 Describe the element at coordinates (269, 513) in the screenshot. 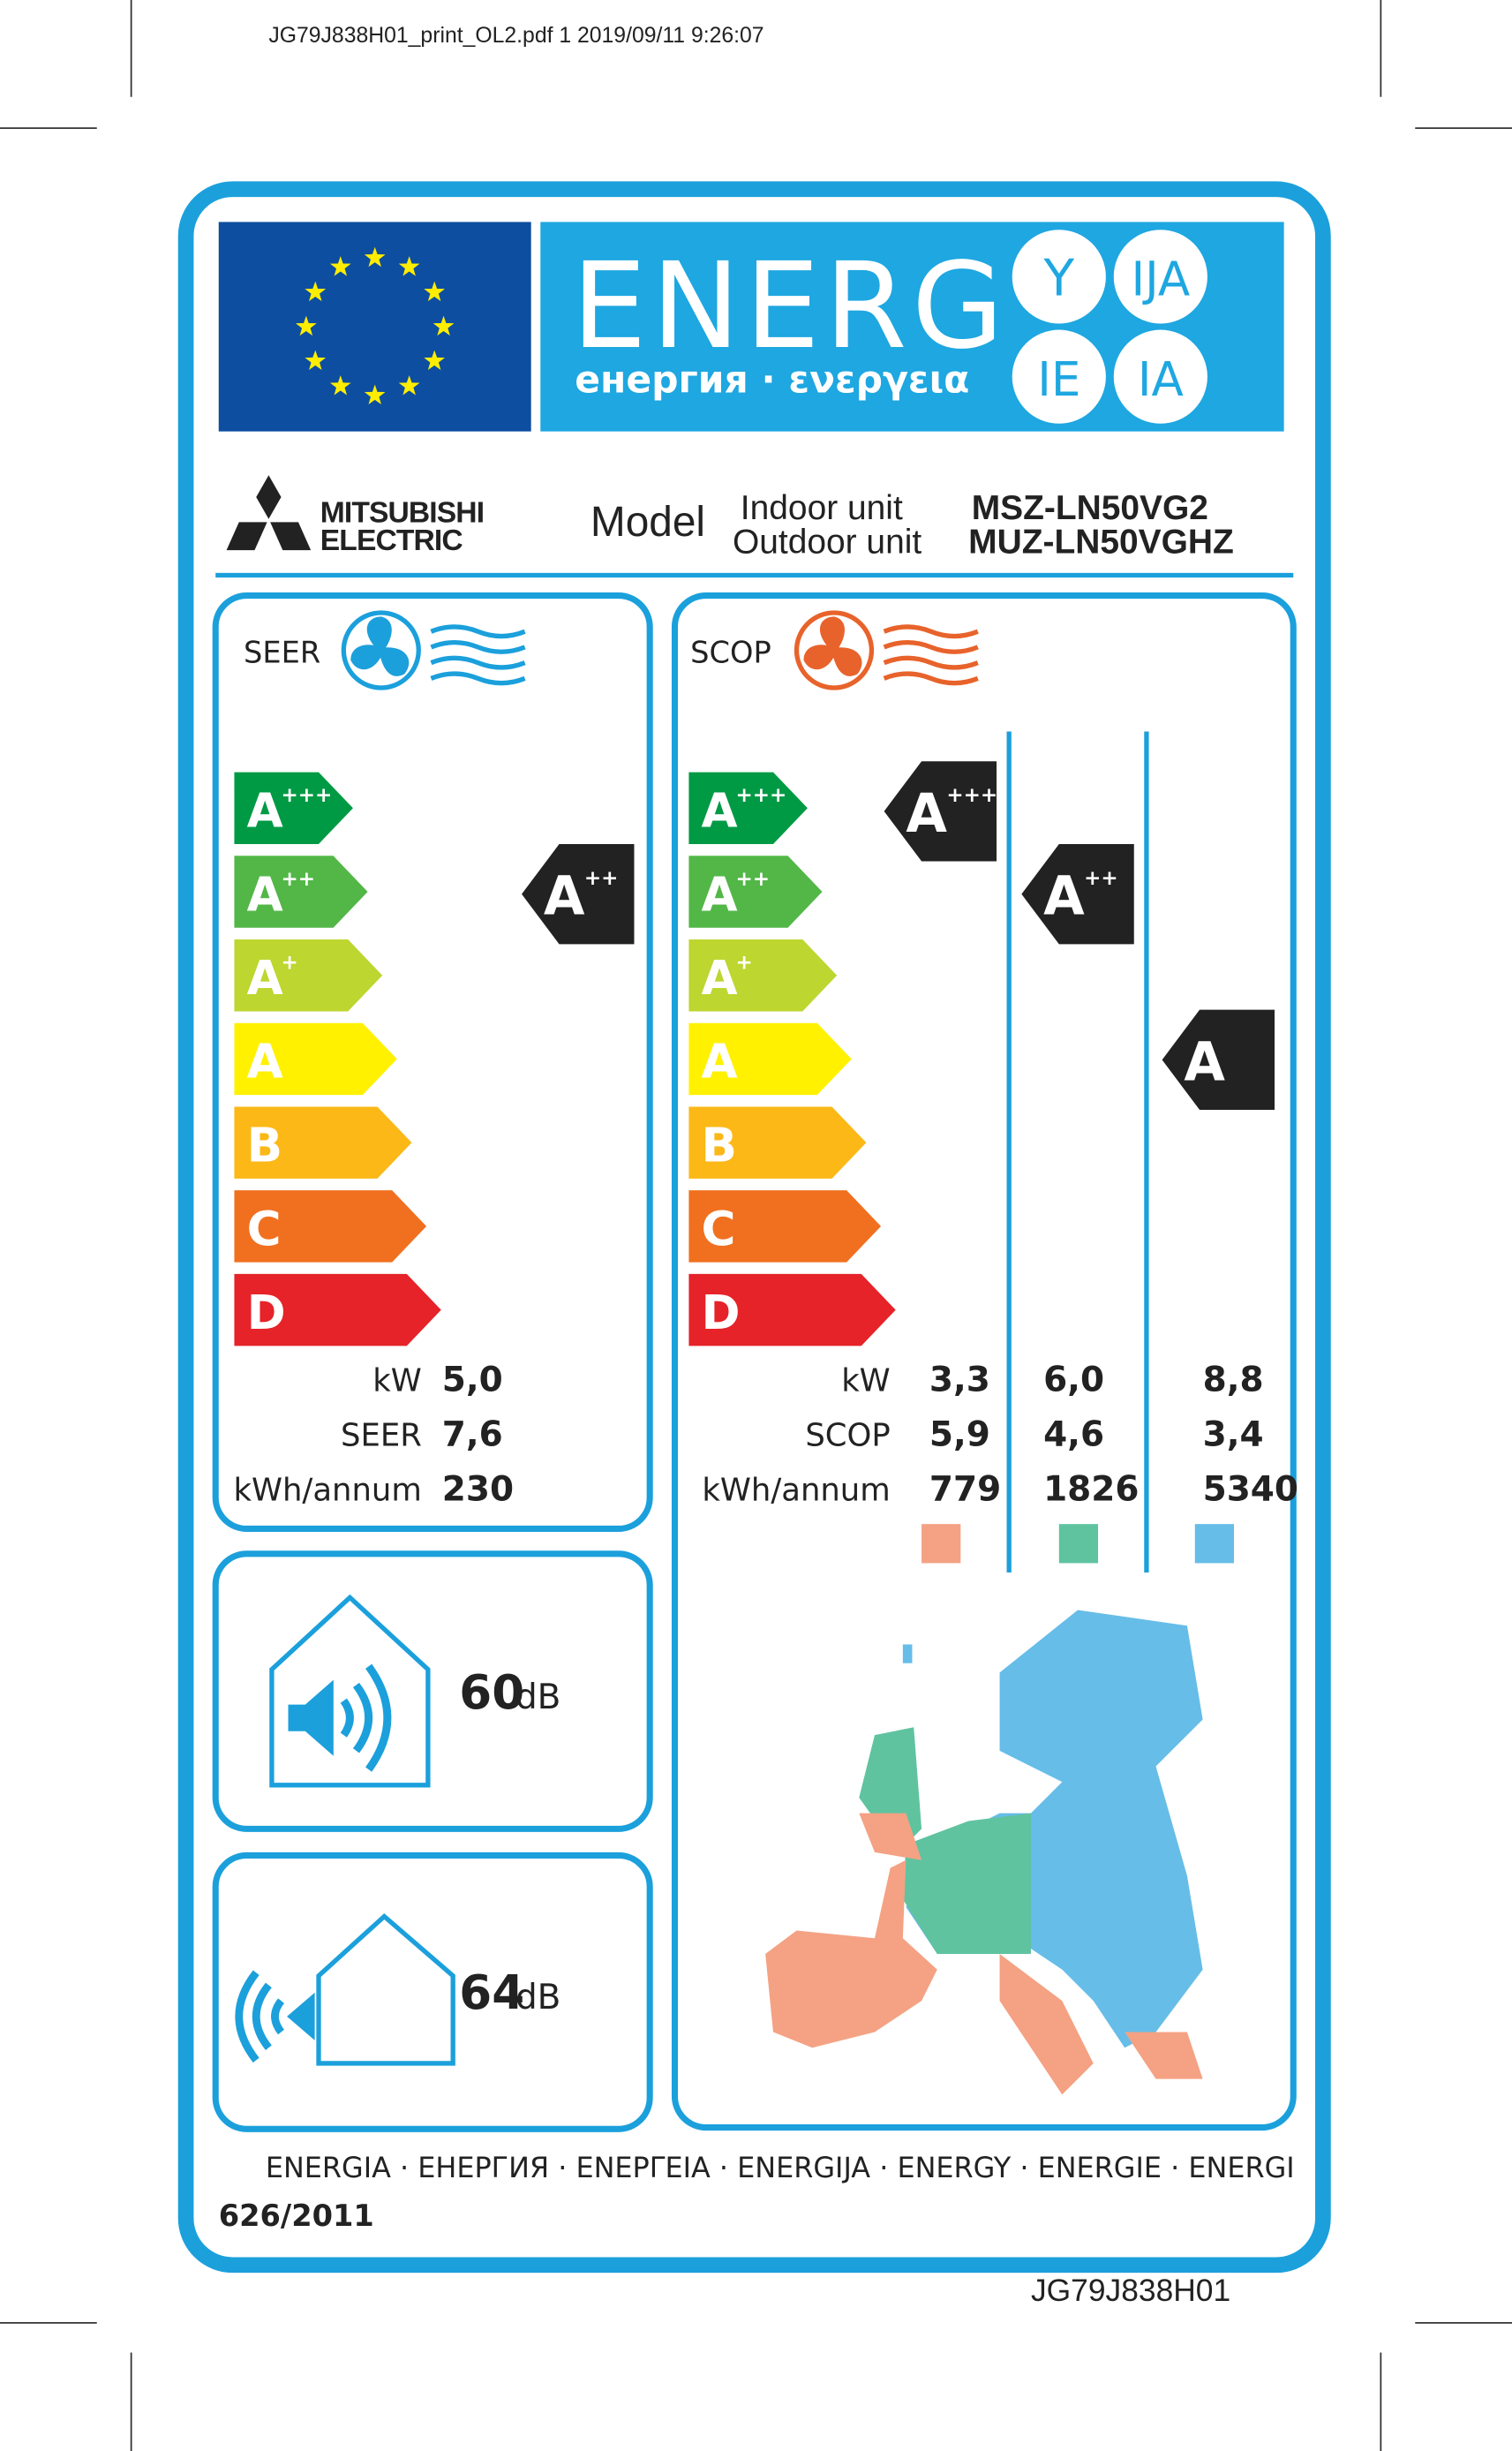

I see `brand-logo` at that location.